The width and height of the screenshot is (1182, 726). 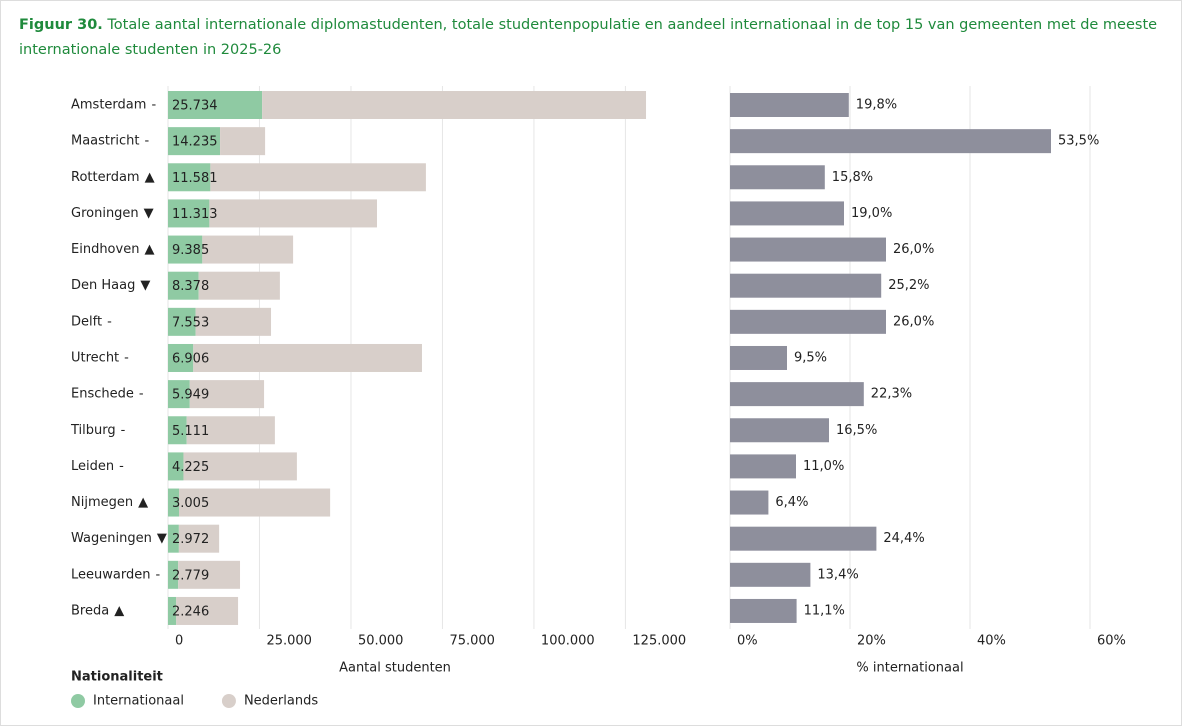 What do you see at coordinates (852, 177) in the screenshot?
I see `value-label: 15,8%` at bounding box center [852, 177].